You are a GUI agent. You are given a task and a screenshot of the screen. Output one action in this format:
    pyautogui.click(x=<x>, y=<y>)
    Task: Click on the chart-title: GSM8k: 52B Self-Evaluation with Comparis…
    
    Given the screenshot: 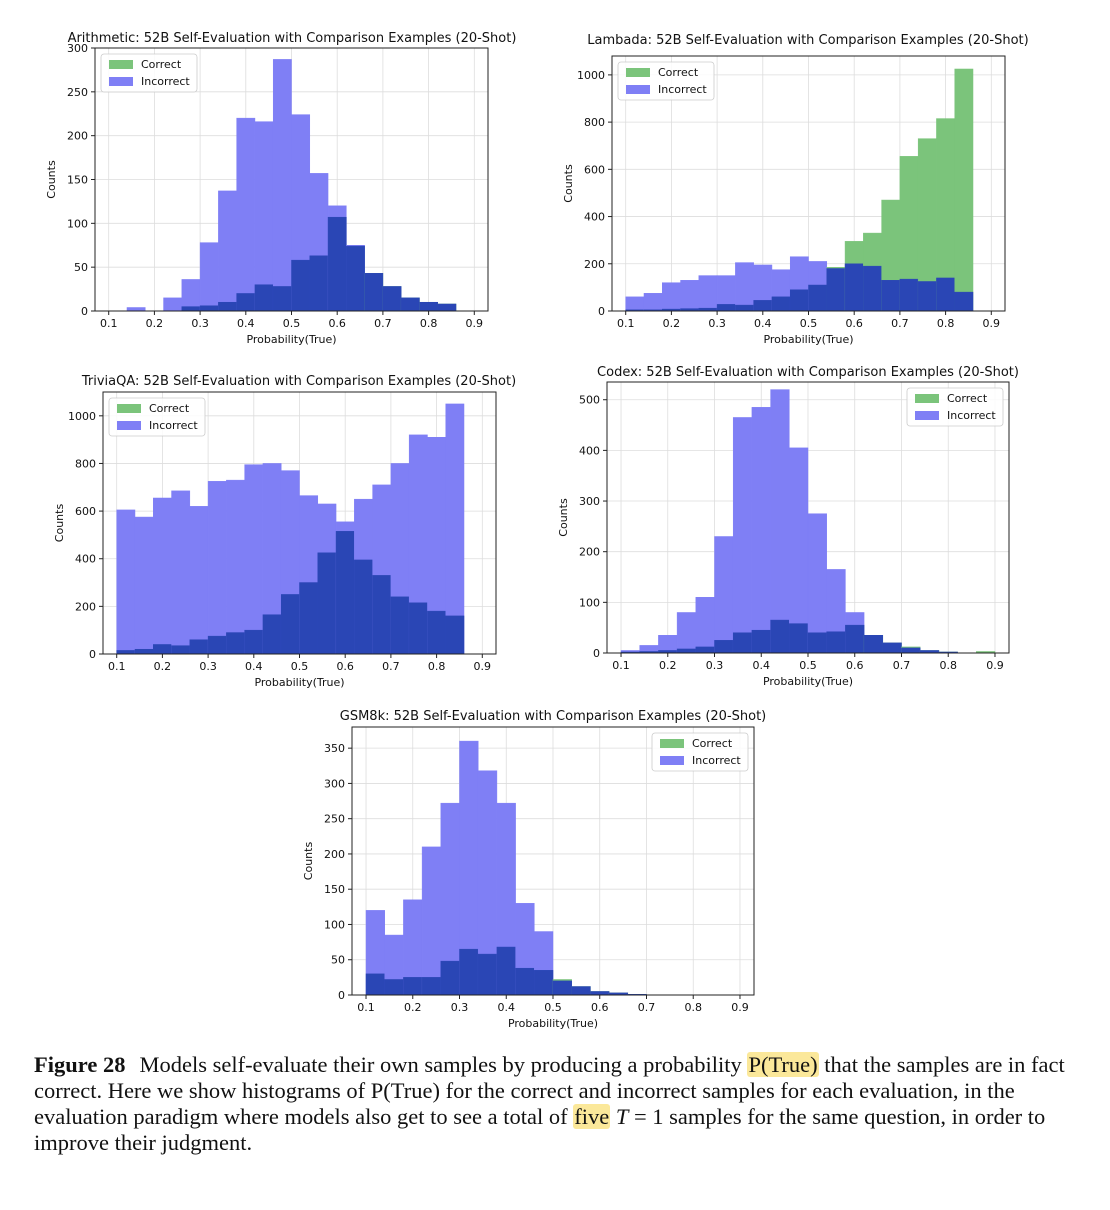 What is the action you would take?
    pyautogui.click(x=553, y=716)
    